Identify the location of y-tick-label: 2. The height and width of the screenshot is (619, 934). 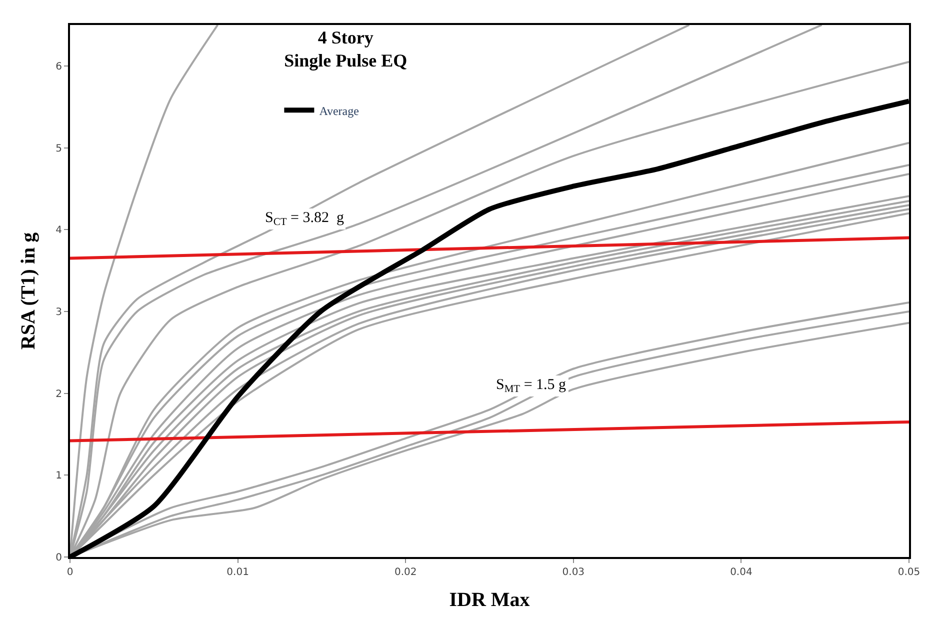
(59, 394).